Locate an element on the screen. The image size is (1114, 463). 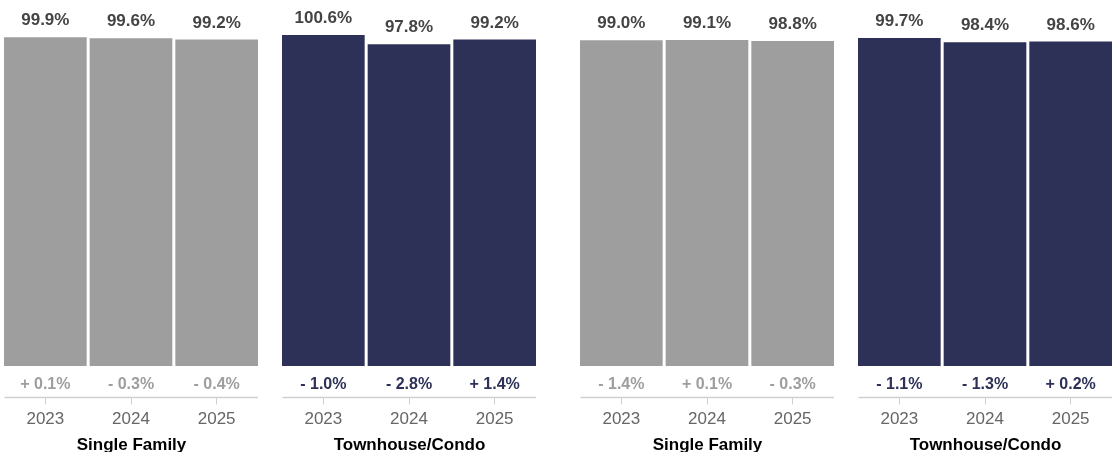
text: - 1.4% is located at coordinates (621, 383).